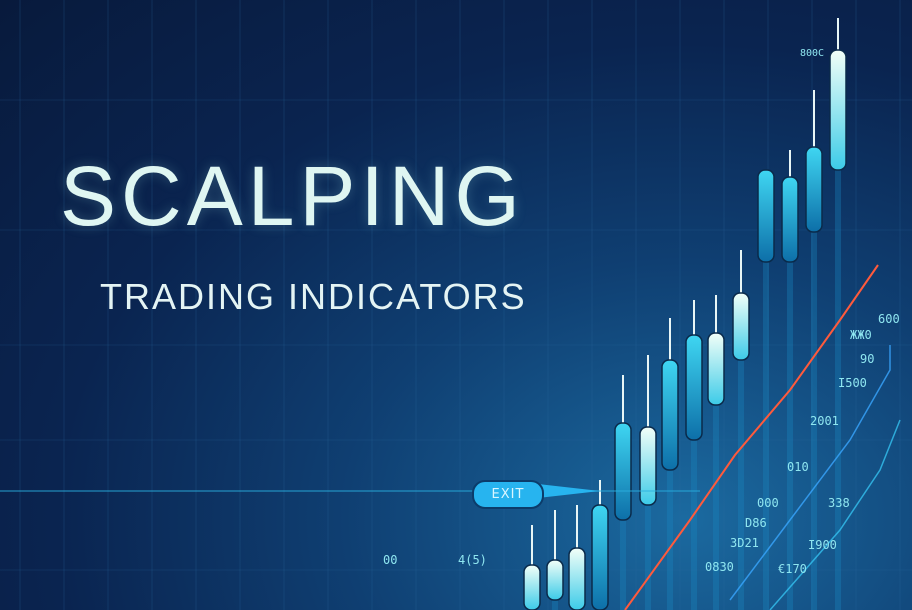 This screenshot has width=912, height=610. Describe the element at coordinates (792, 569) in the screenshot. I see `price-label: €170` at that location.